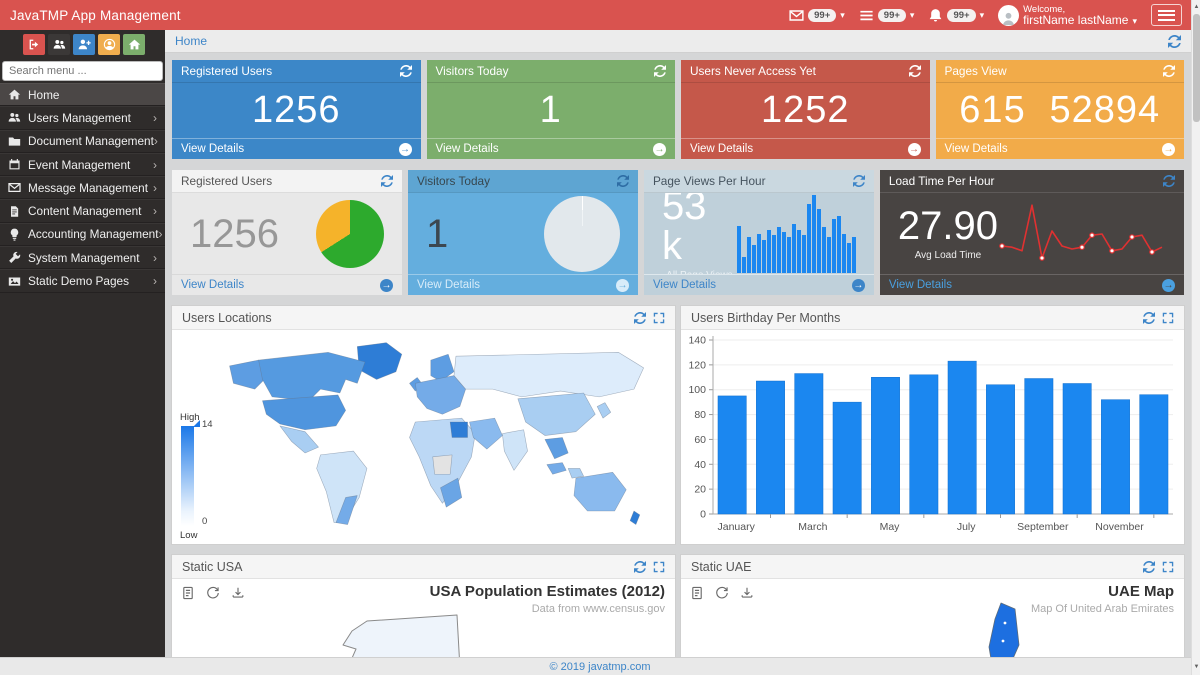 This screenshot has height=675, width=1200. I want to click on sidebar-item-message-management: Message Management ›, so click(82, 188).